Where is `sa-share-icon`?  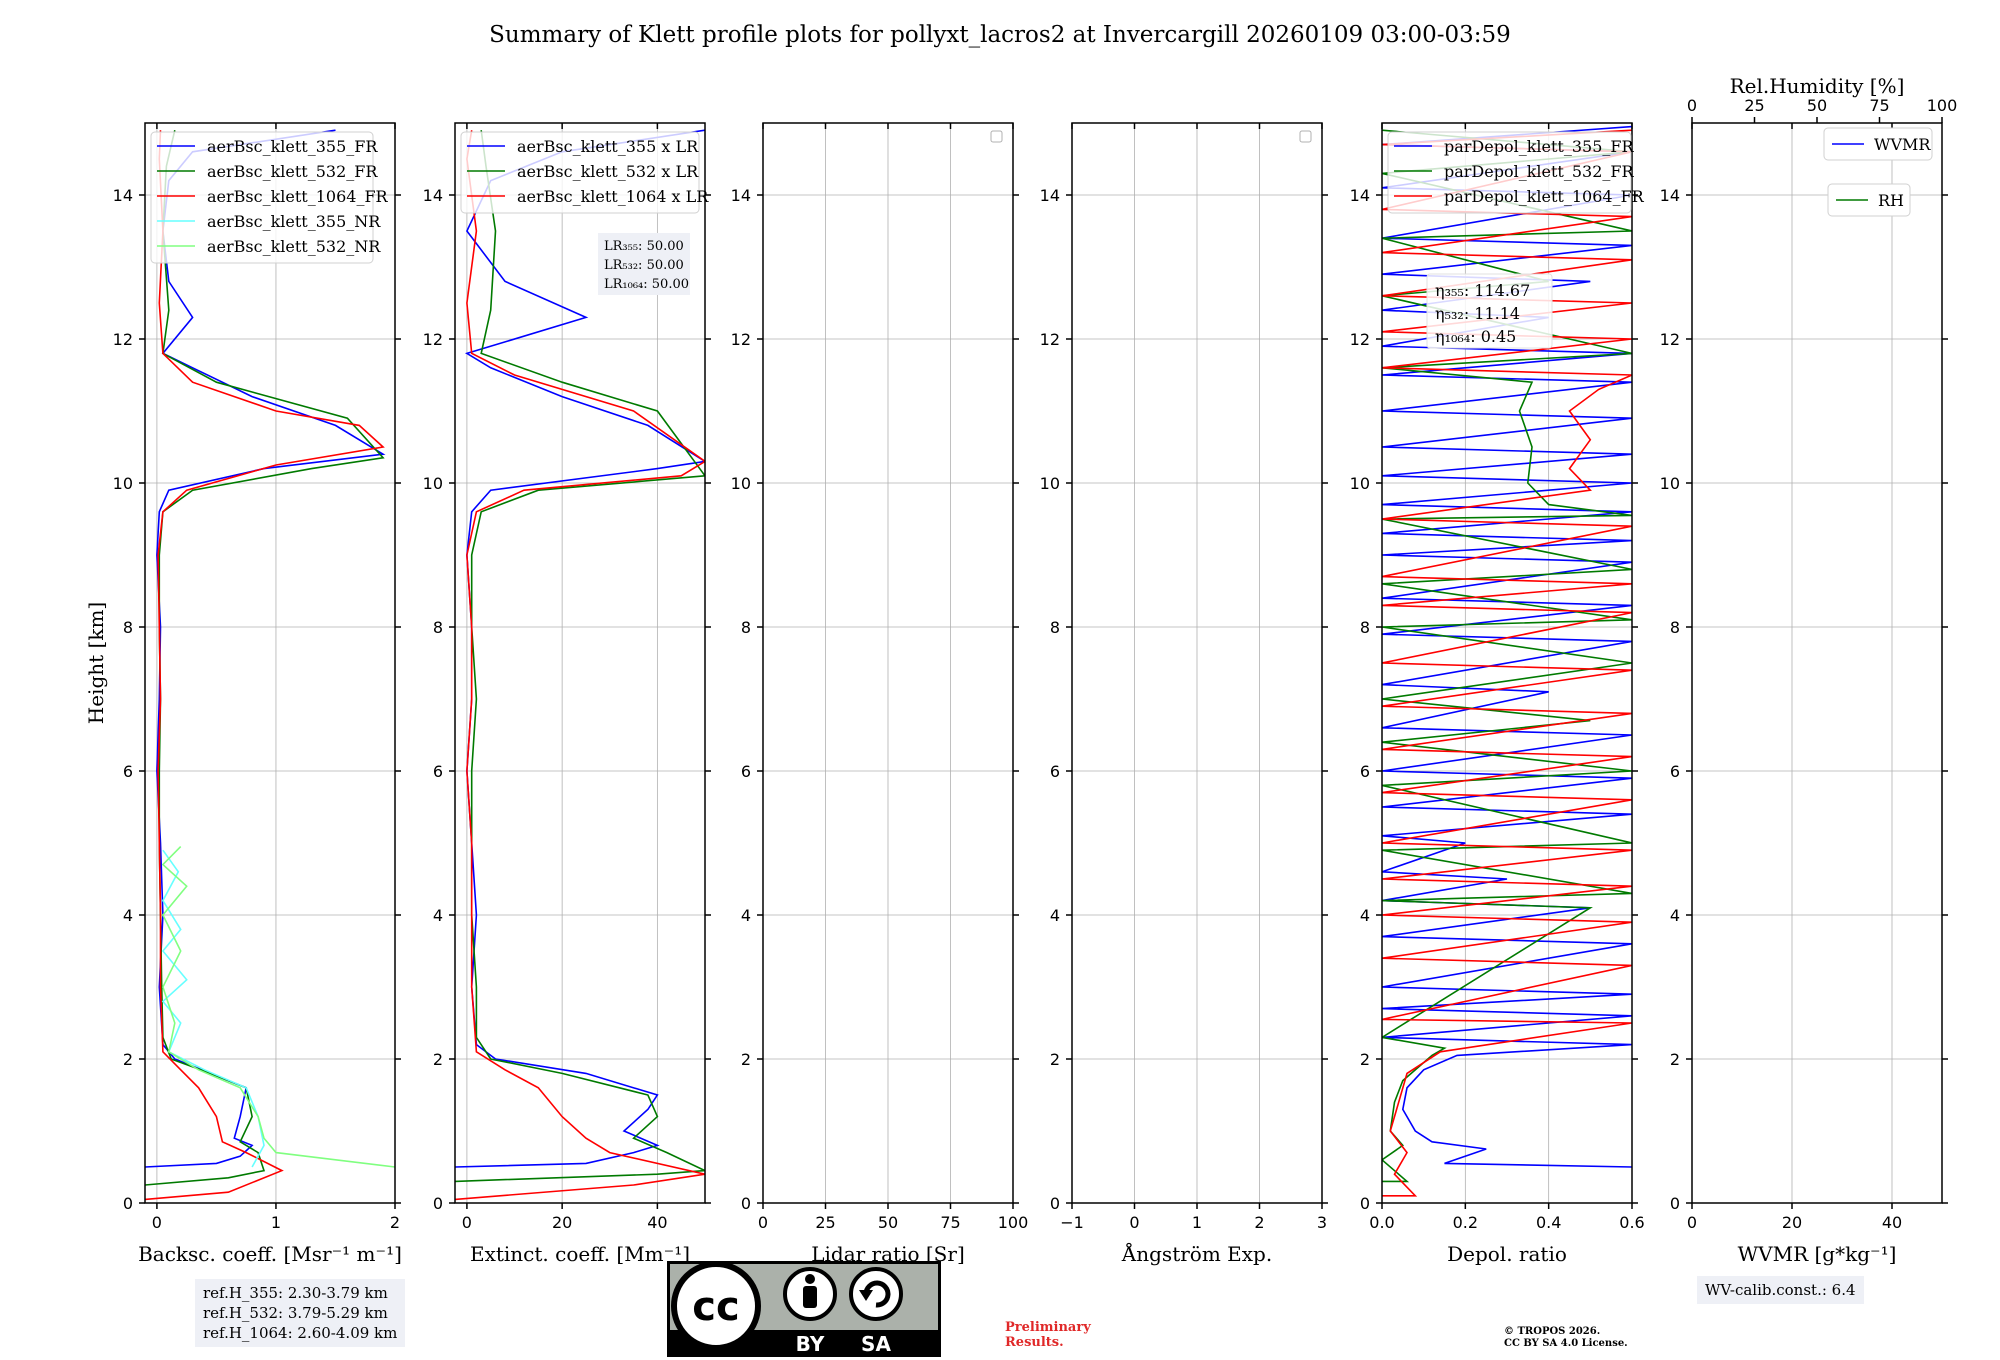 sa-share-icon is located at coordinates (876, 1294).